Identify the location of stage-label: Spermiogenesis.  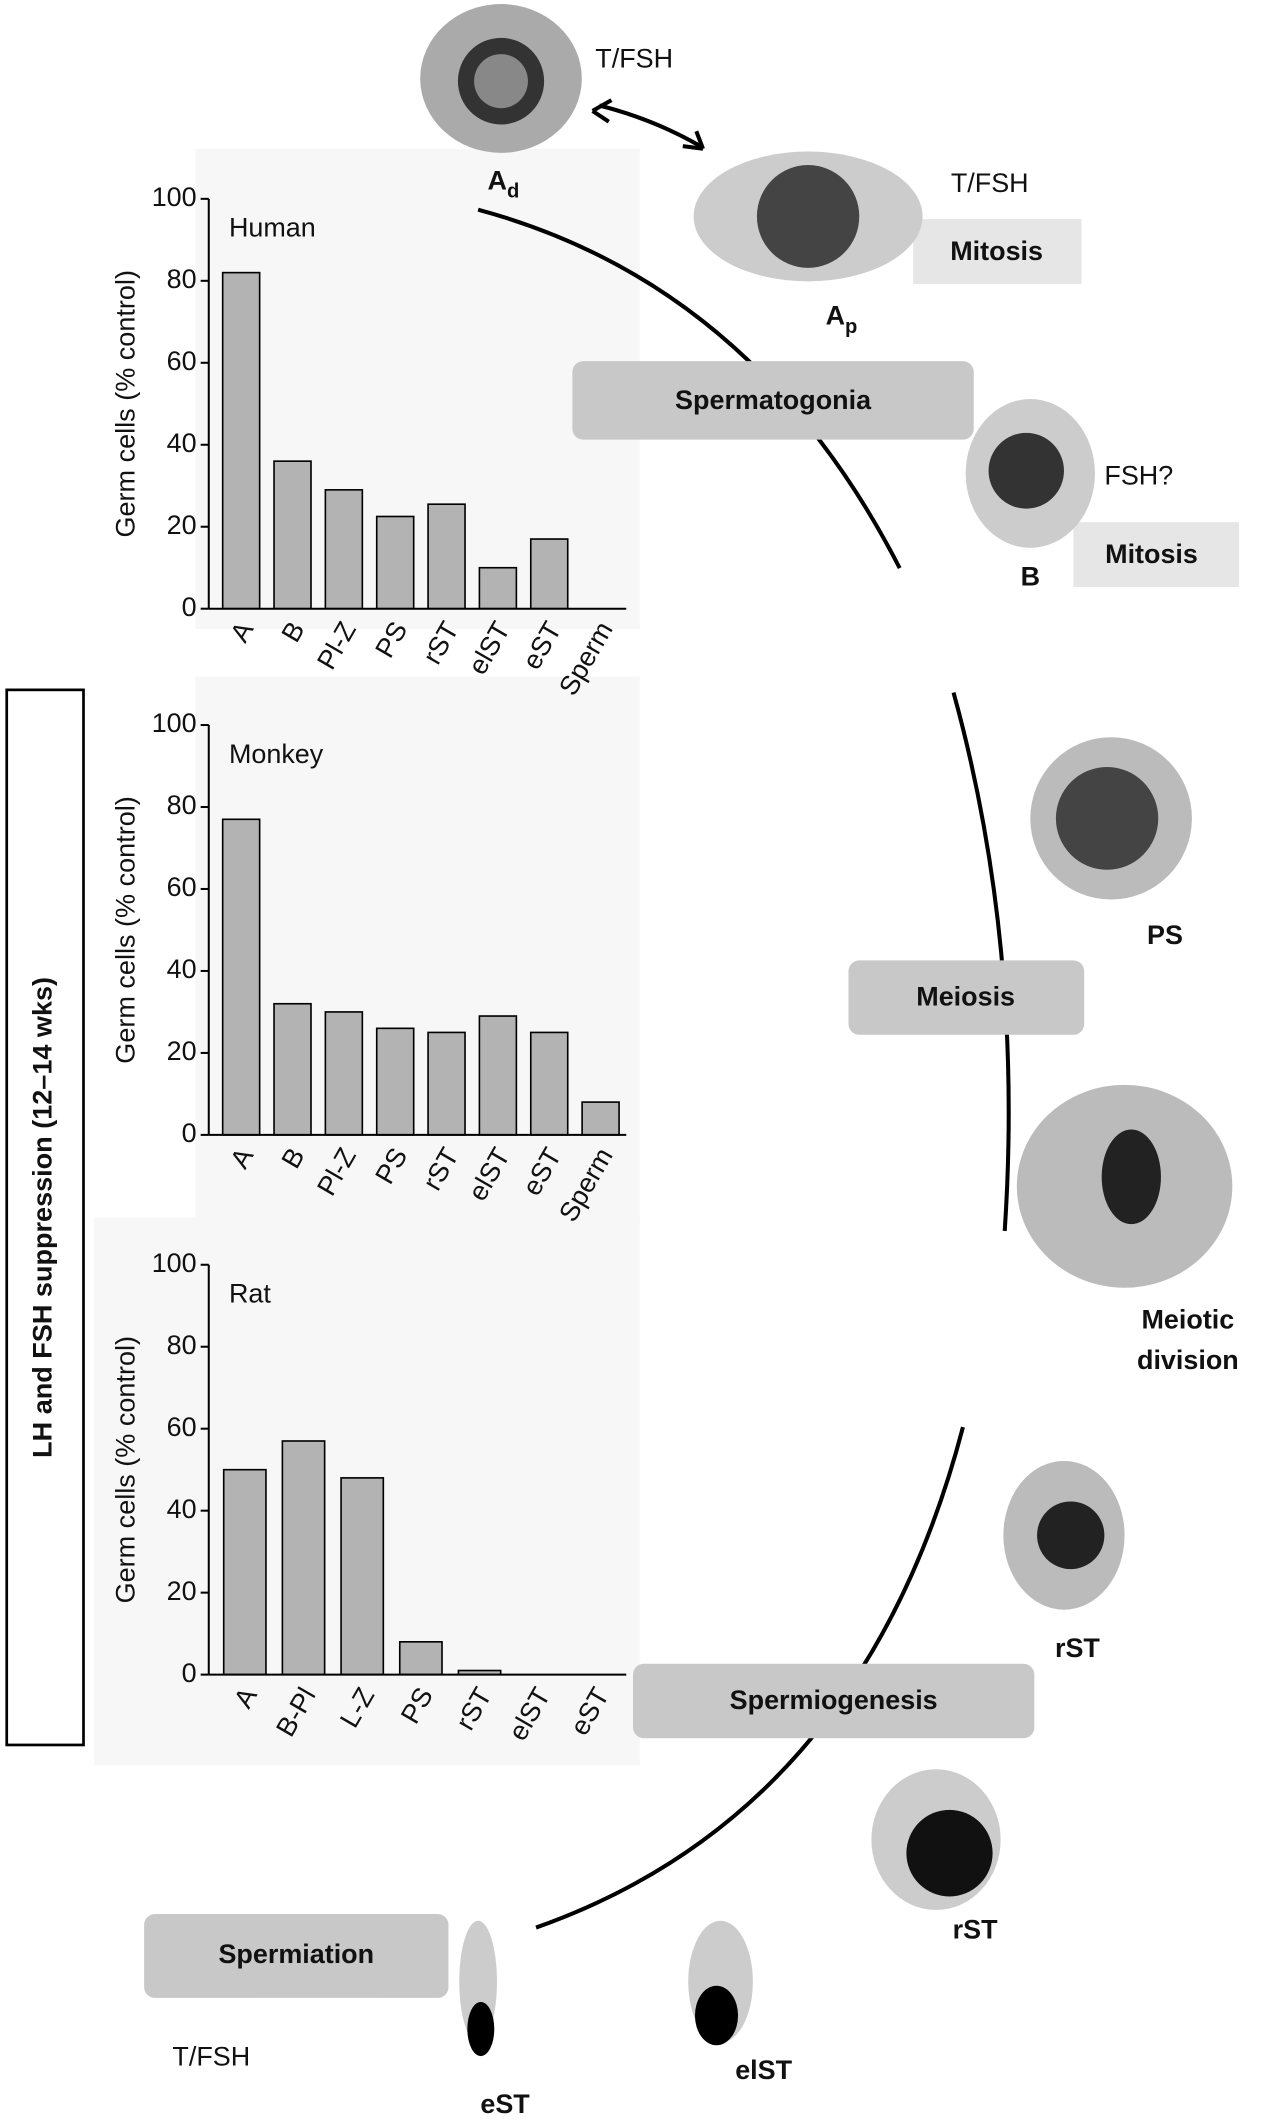
(834, 1700).